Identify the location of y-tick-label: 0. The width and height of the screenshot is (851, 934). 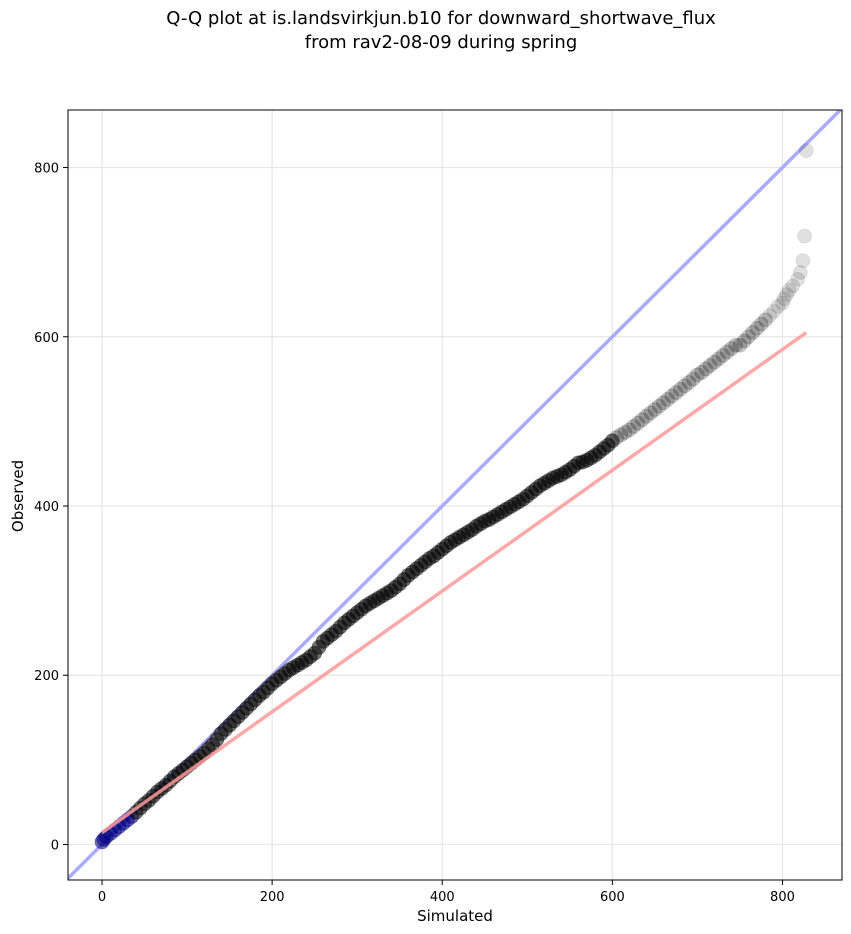
(55, 845).